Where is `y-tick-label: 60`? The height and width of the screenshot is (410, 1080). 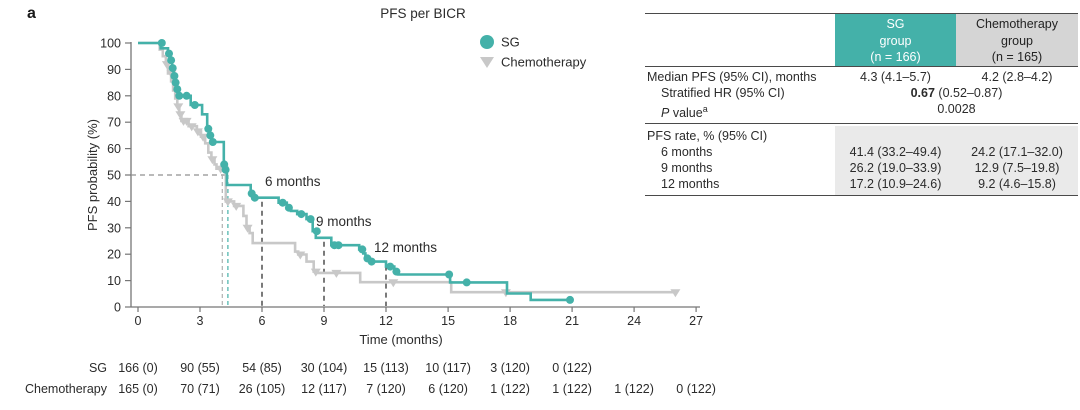
y-tick-label: 60 is located at coordinates (114, 149).